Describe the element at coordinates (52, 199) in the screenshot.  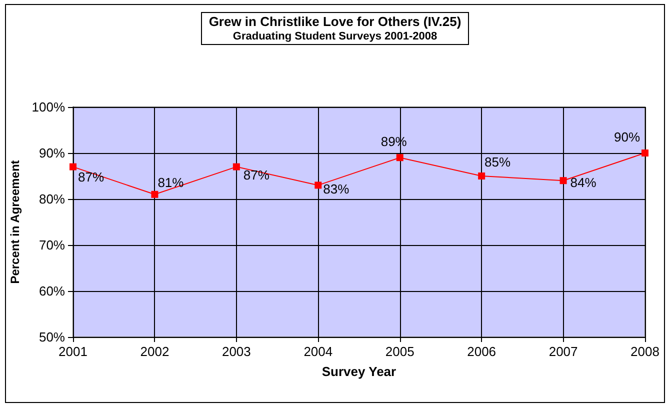
I see `y-tick-label: 80%` at that location.